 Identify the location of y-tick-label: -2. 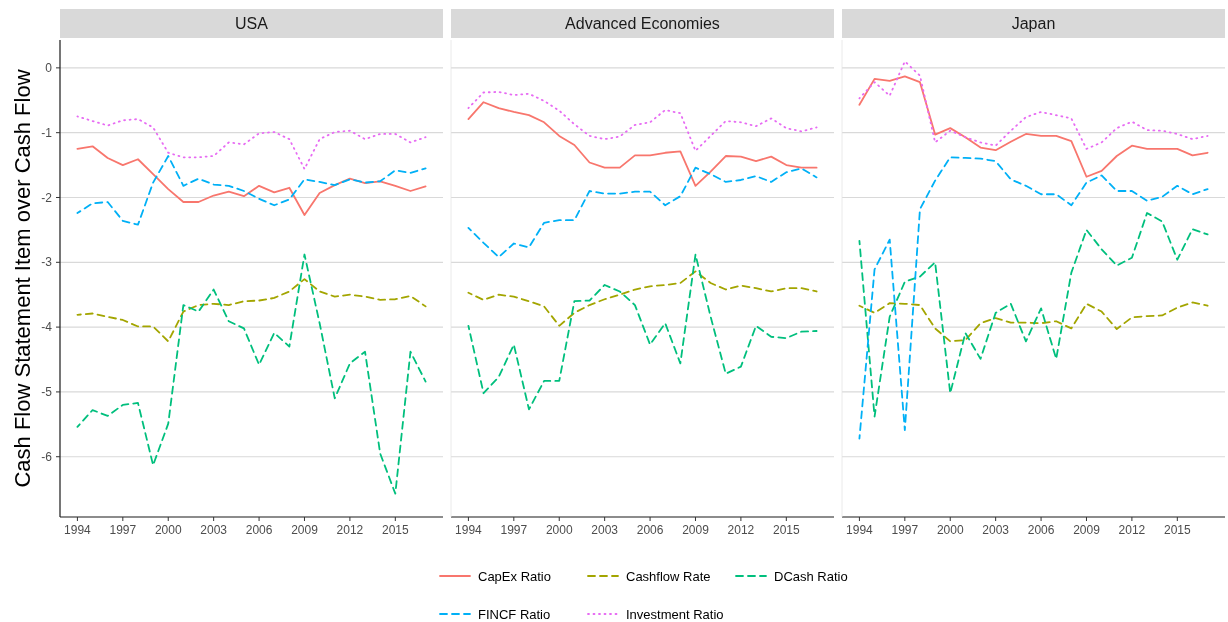
(47, 197).